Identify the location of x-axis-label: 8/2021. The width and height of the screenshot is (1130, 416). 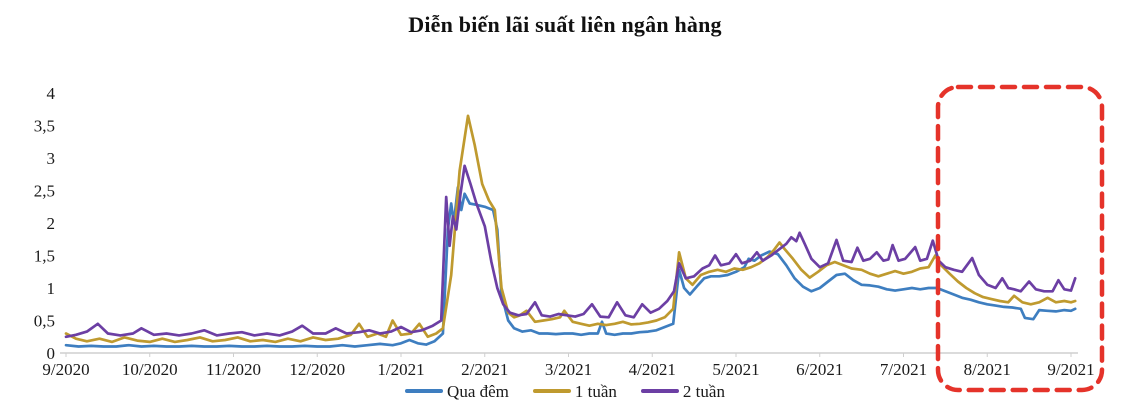
(987, 369).